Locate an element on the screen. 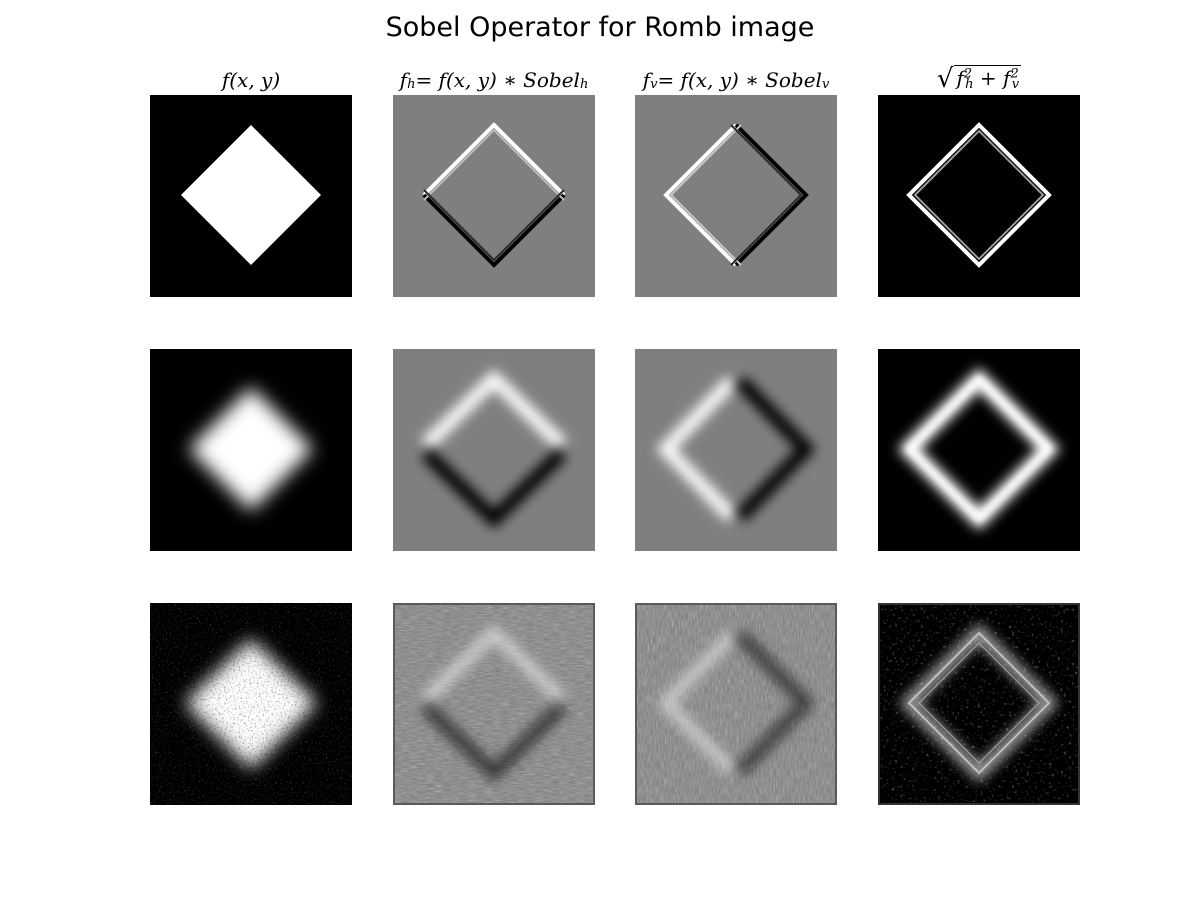 This screenshot has height=900, width=1200. magnitude-fh: f is located at coordinates (960, 77).